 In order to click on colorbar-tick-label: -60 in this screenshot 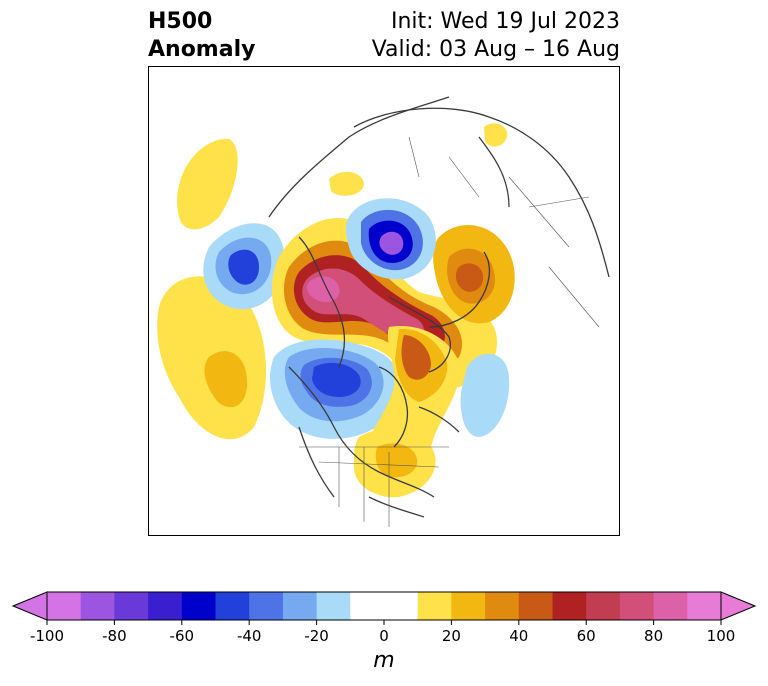, I will do `click(182, 636)`.